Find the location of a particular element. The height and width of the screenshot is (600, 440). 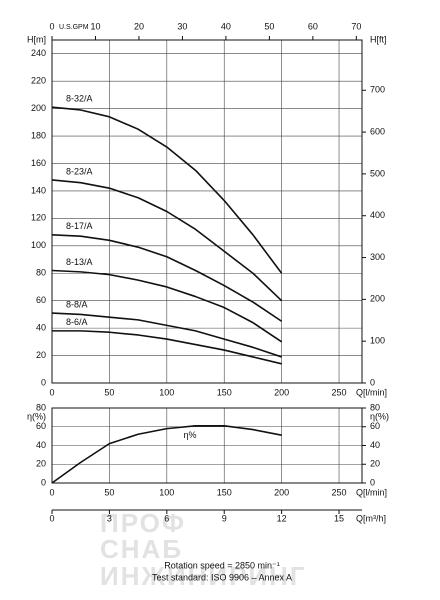

x2-tick-label: 70 is located at coordinates (356, 26).